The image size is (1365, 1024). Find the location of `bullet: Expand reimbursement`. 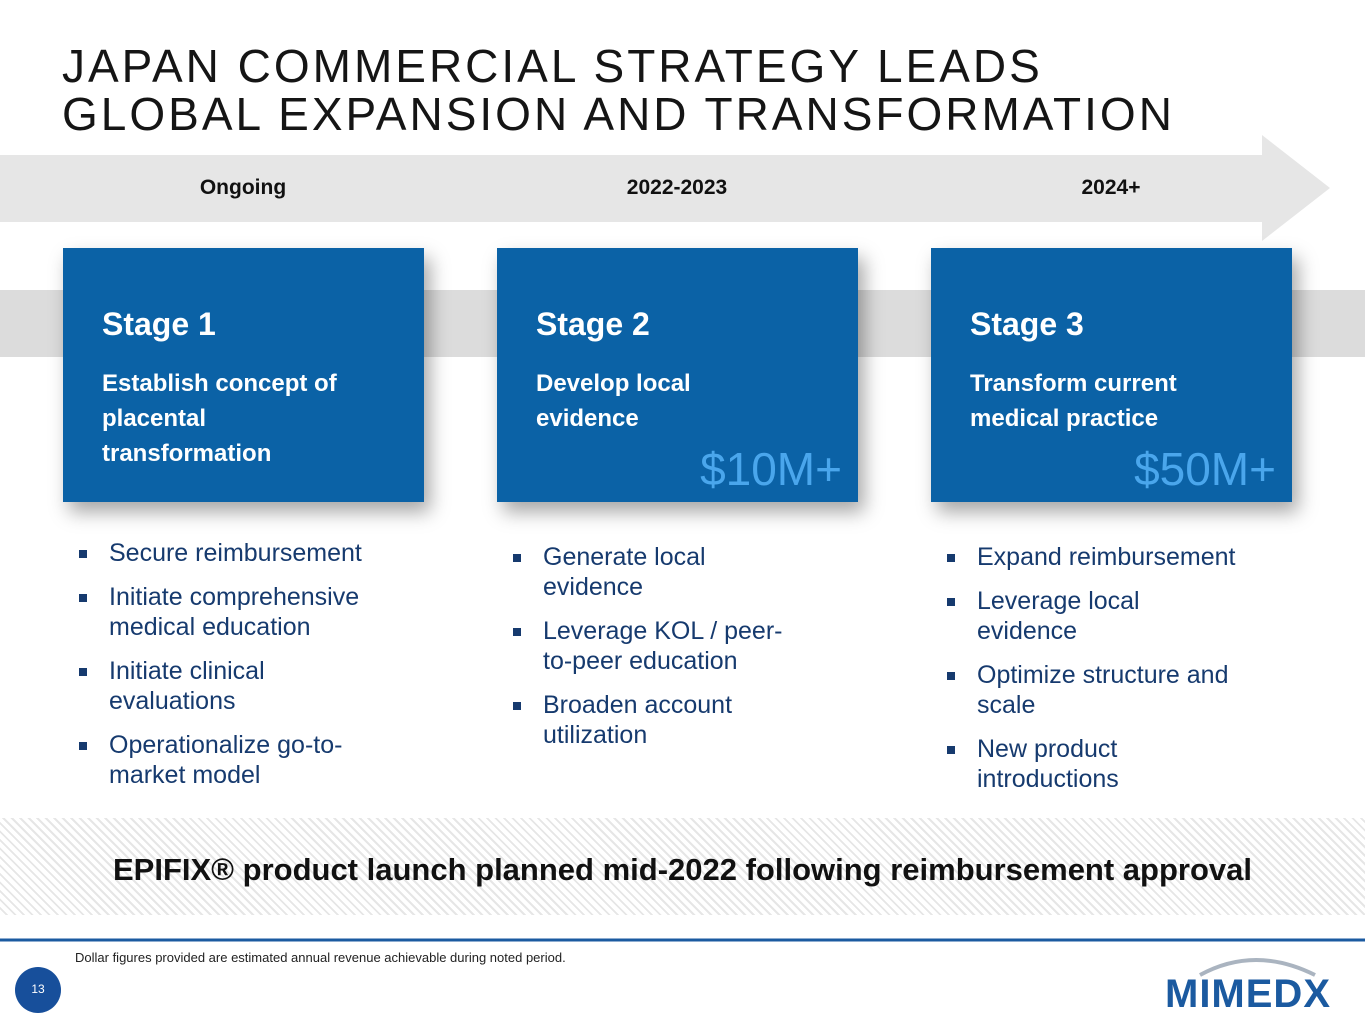

bullet: Expand reimbursement is located at coordinates (1095, 557).